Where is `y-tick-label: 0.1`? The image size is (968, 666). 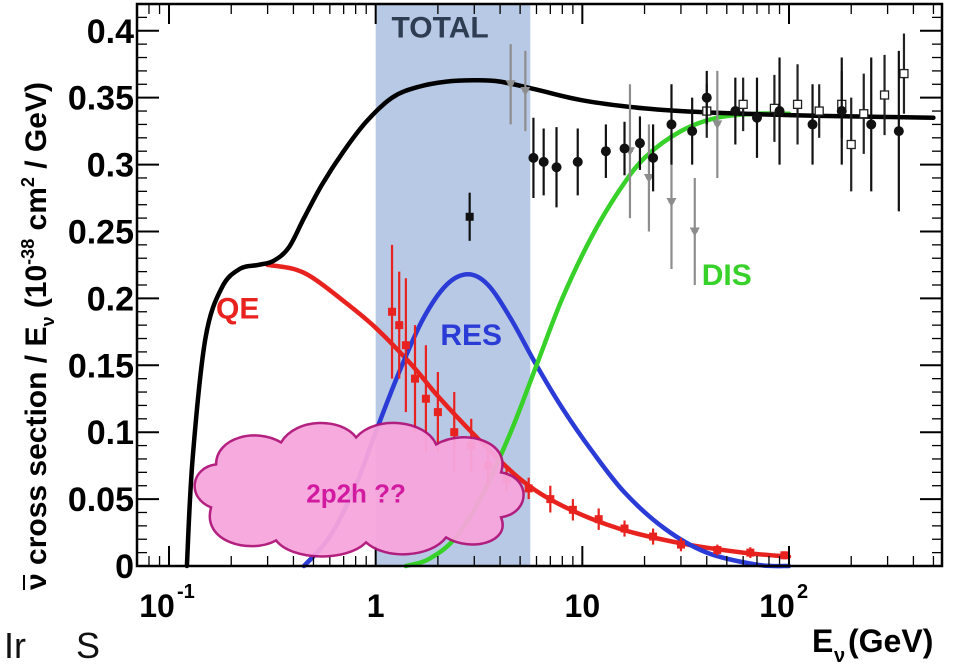
y-tick-label: 0.1 is located at coordinates (110, 433).